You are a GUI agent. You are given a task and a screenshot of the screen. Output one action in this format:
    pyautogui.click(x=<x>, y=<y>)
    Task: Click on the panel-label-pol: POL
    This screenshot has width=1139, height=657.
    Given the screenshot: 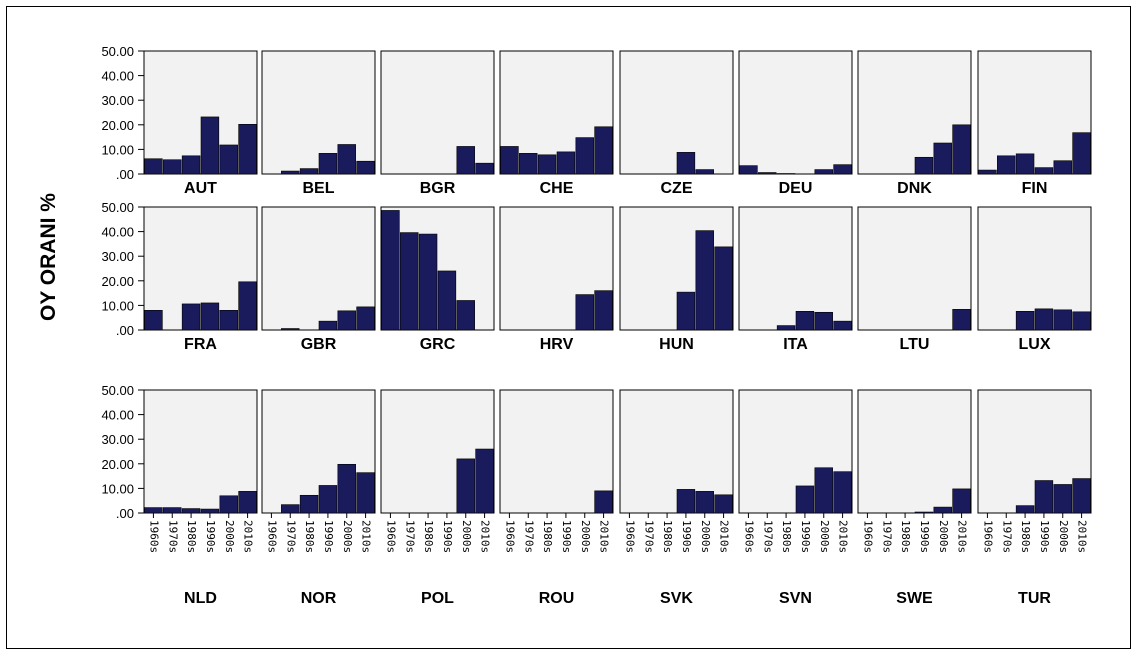 What is the action you would take?
    pyautogui.click(x=437, y=598)
    